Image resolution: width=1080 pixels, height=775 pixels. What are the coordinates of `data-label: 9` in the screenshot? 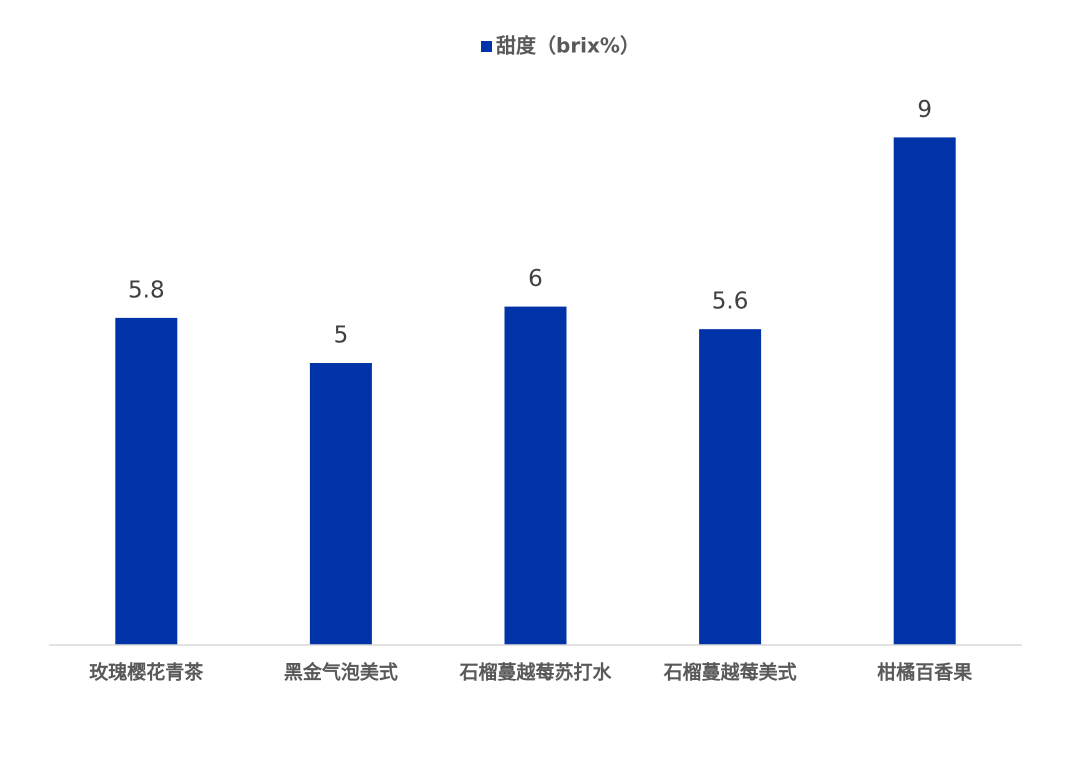 It's located at (924, 110).